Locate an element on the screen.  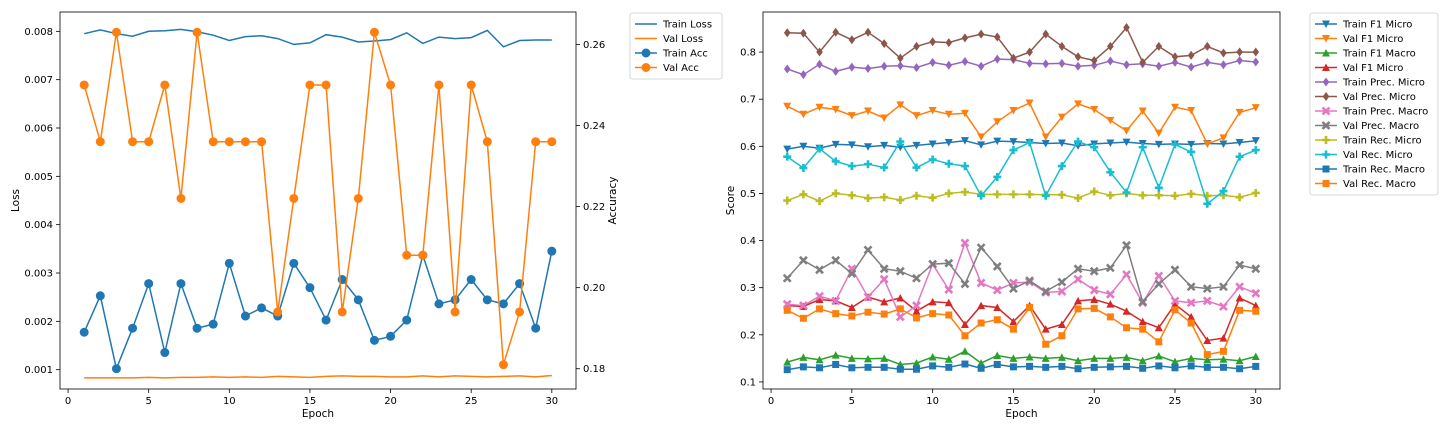
legend-marker-val-prec-micro is located at coordinates (1326, 96).